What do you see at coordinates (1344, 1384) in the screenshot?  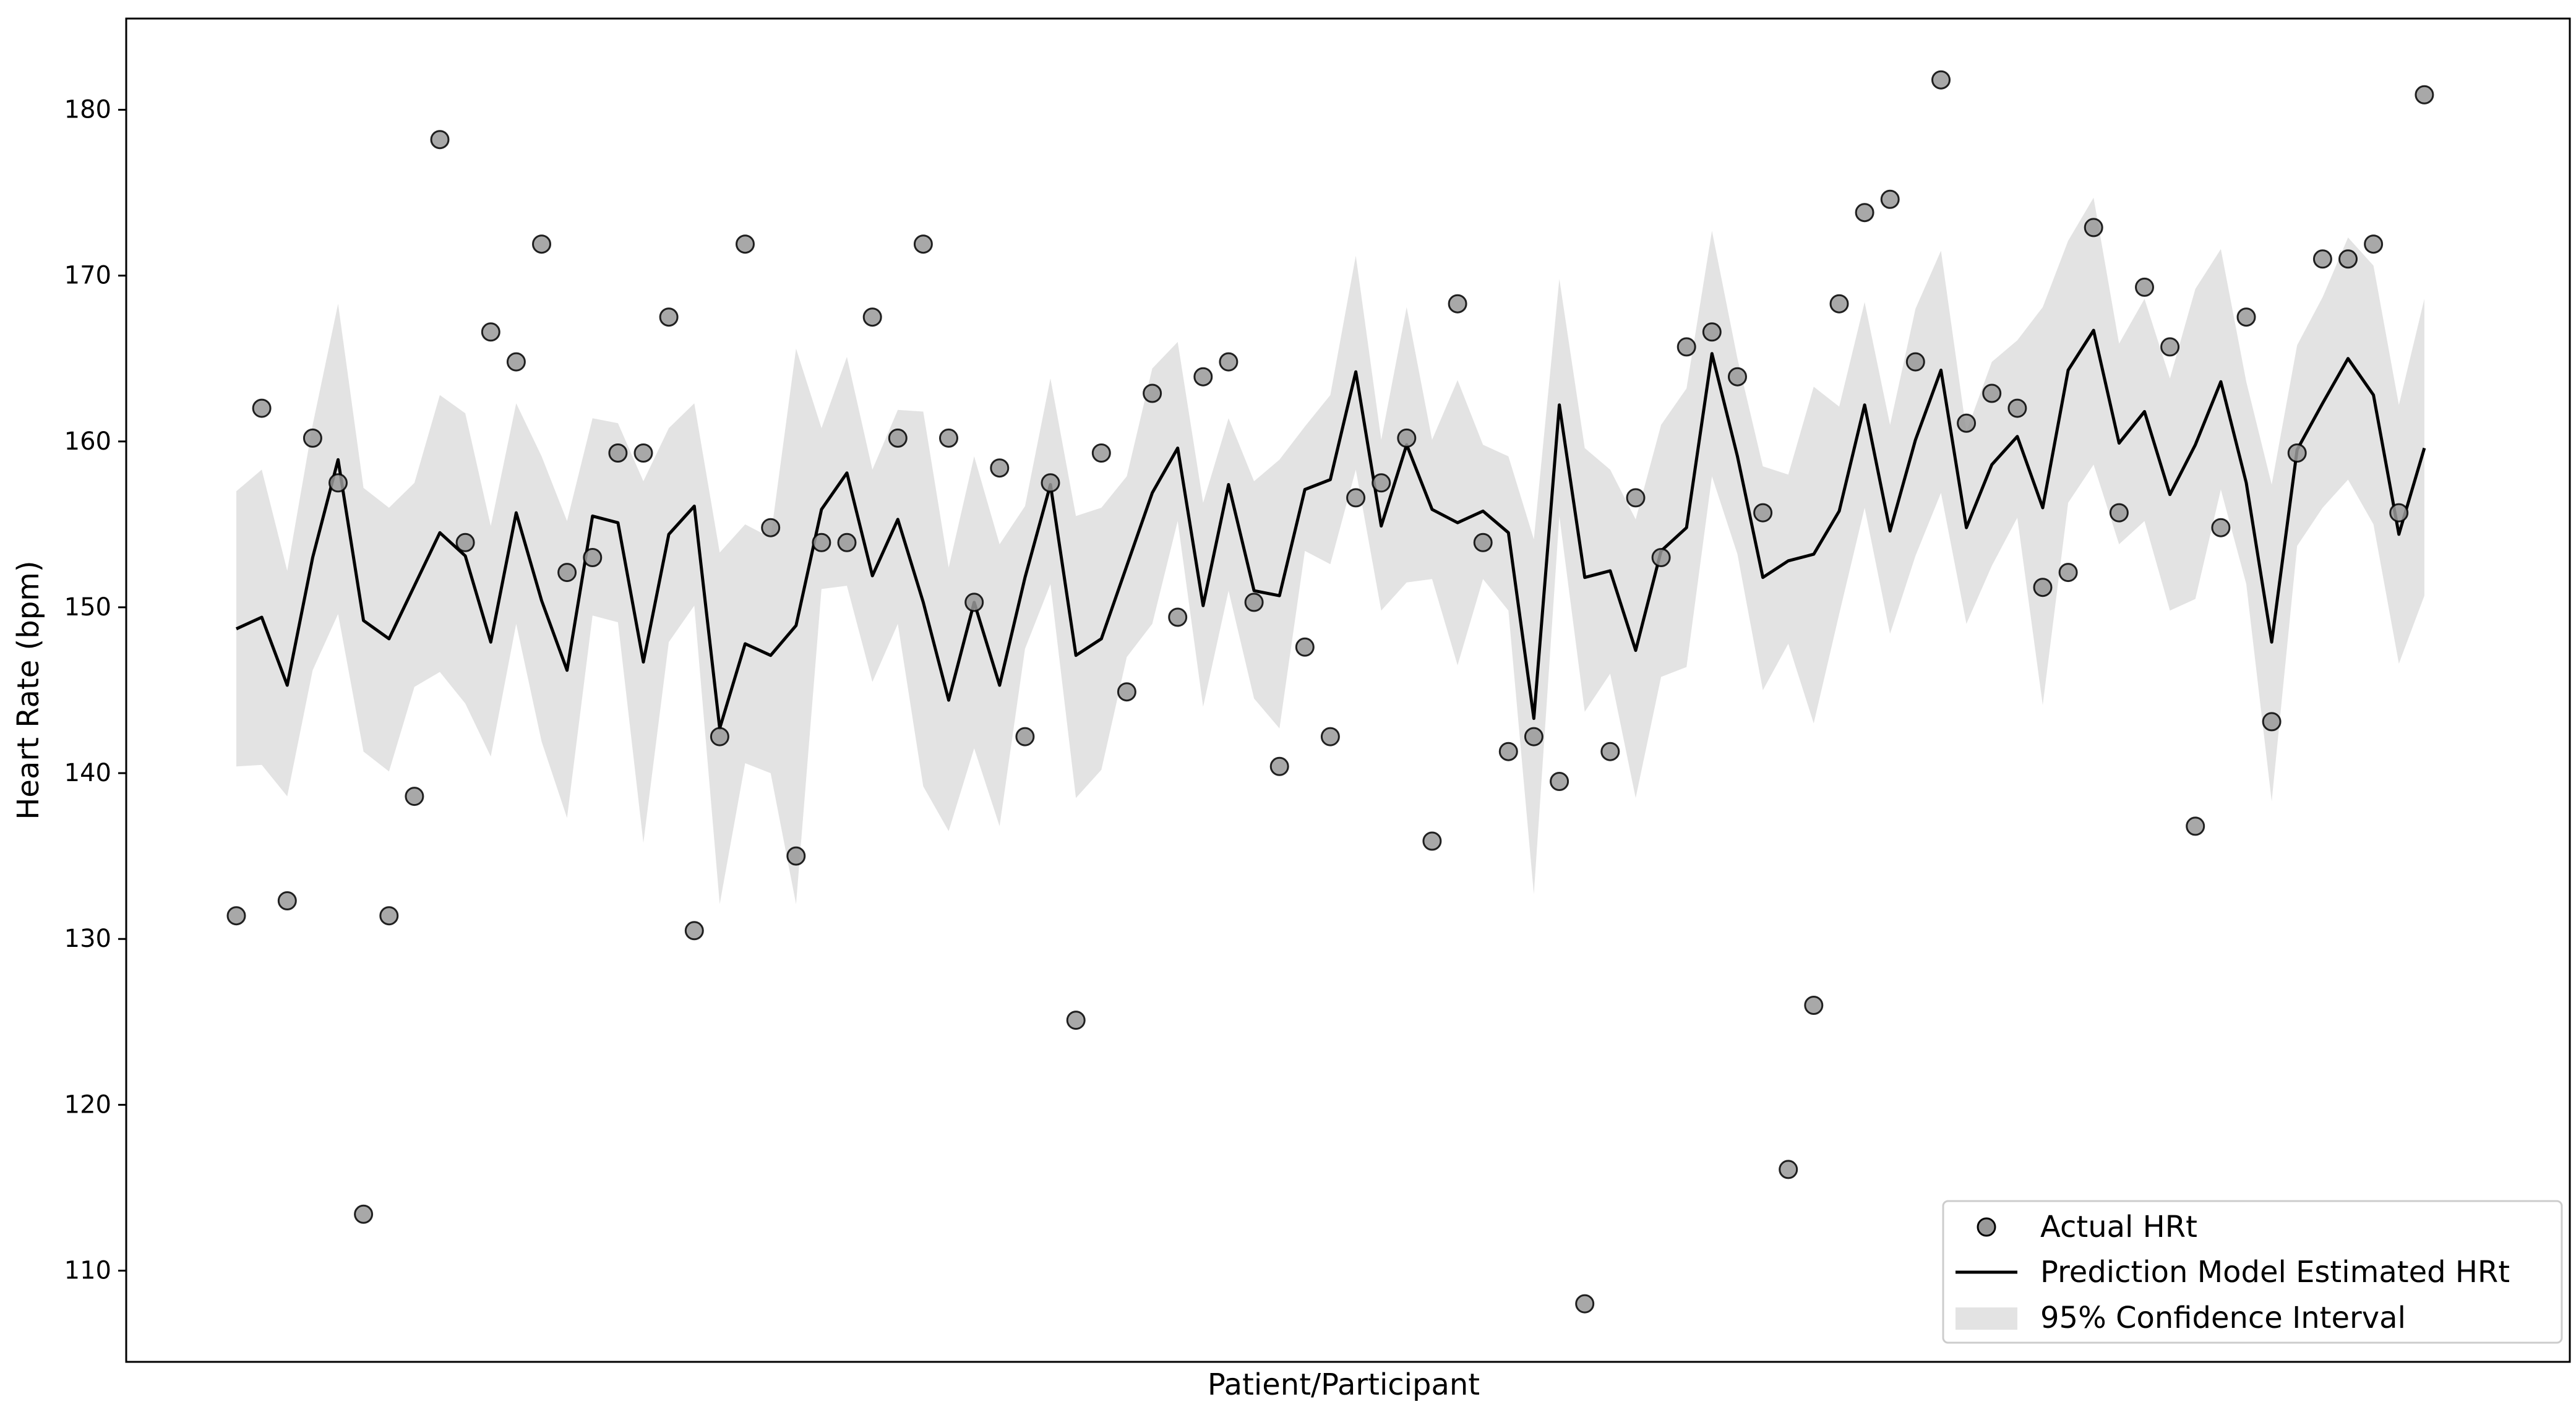 I see `x-axis-label: Patient/Participant` at bounding box center [1344, 1384].